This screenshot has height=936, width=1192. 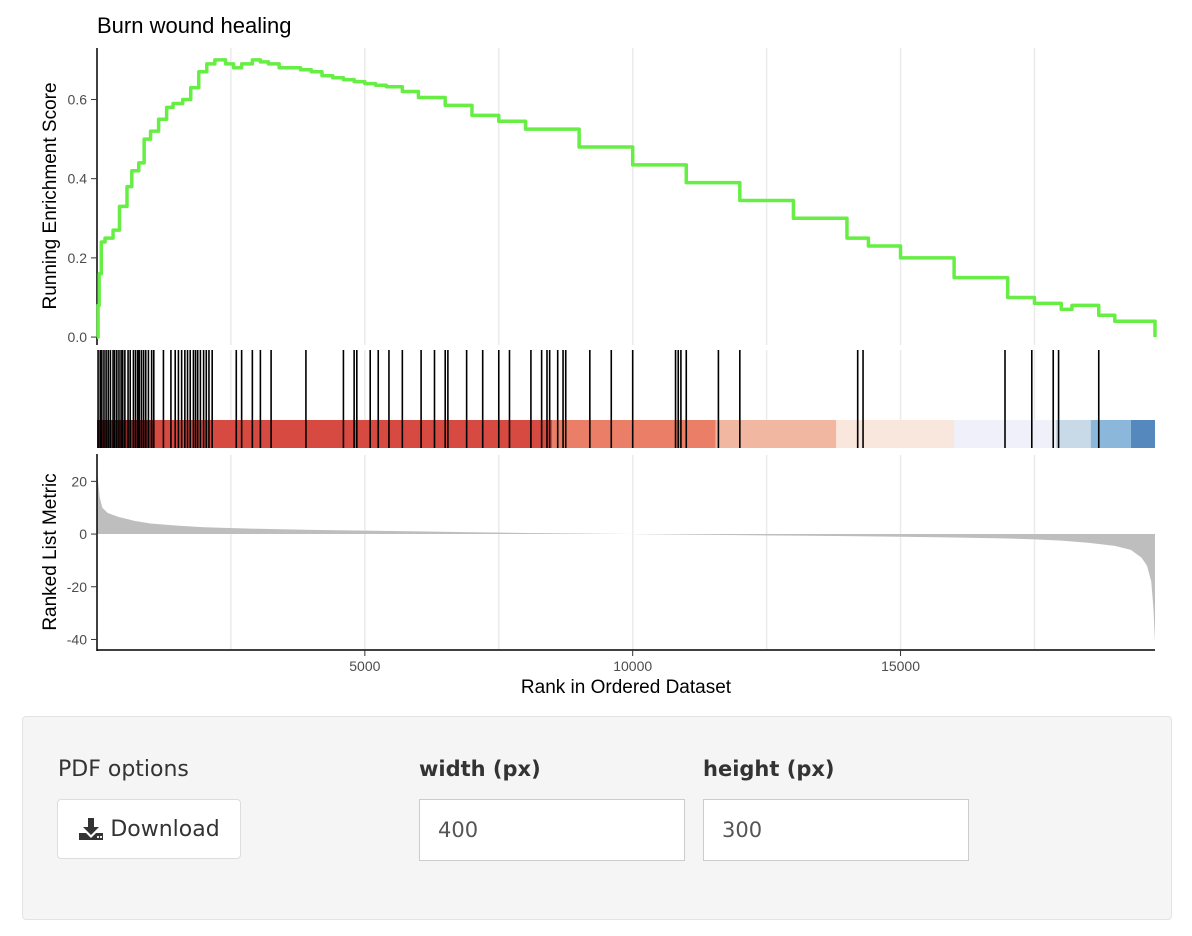 What do you see at coordinates (82, 560) in the screenshot?
I see `metric-y-ticks: 20 0 -20 -40` at bounding box center [82, 560].